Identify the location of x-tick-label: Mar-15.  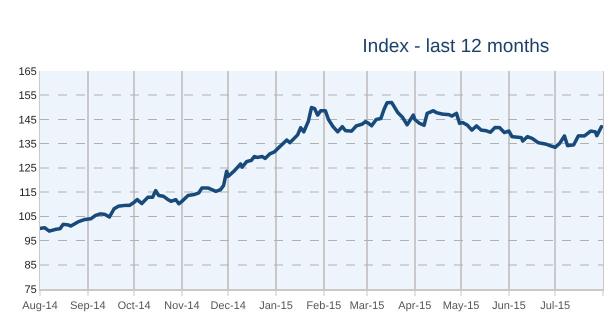
(367, 306).